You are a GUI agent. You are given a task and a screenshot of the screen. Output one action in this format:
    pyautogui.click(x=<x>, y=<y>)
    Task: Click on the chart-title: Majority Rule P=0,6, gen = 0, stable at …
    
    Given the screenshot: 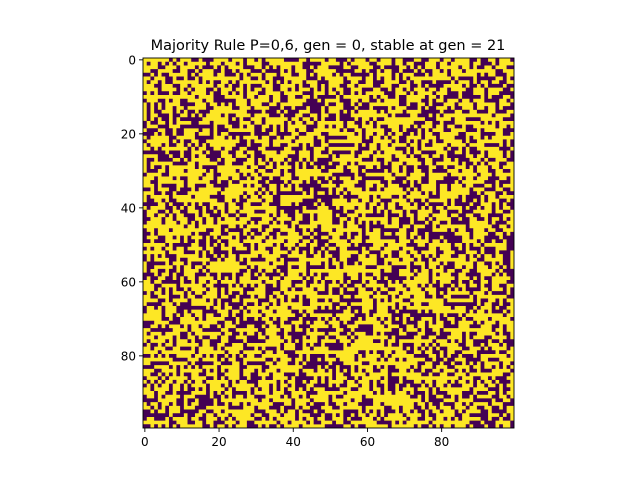 What is the action you would take?
    pyautogui.click(x=328, y=46)
    